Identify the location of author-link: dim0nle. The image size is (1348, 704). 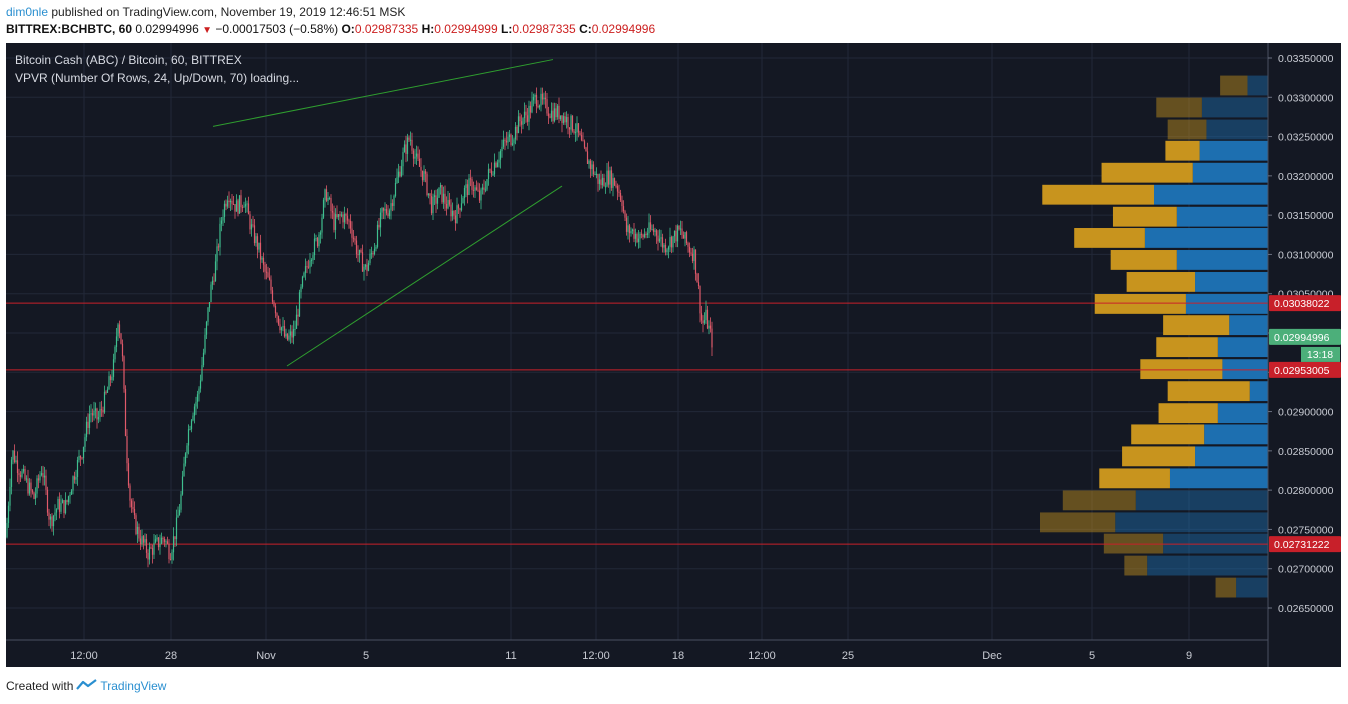
(27, 12).